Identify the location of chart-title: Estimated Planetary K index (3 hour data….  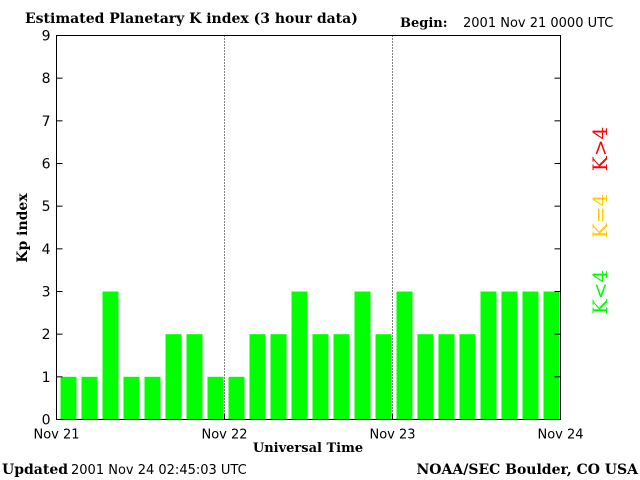
(191, 19).